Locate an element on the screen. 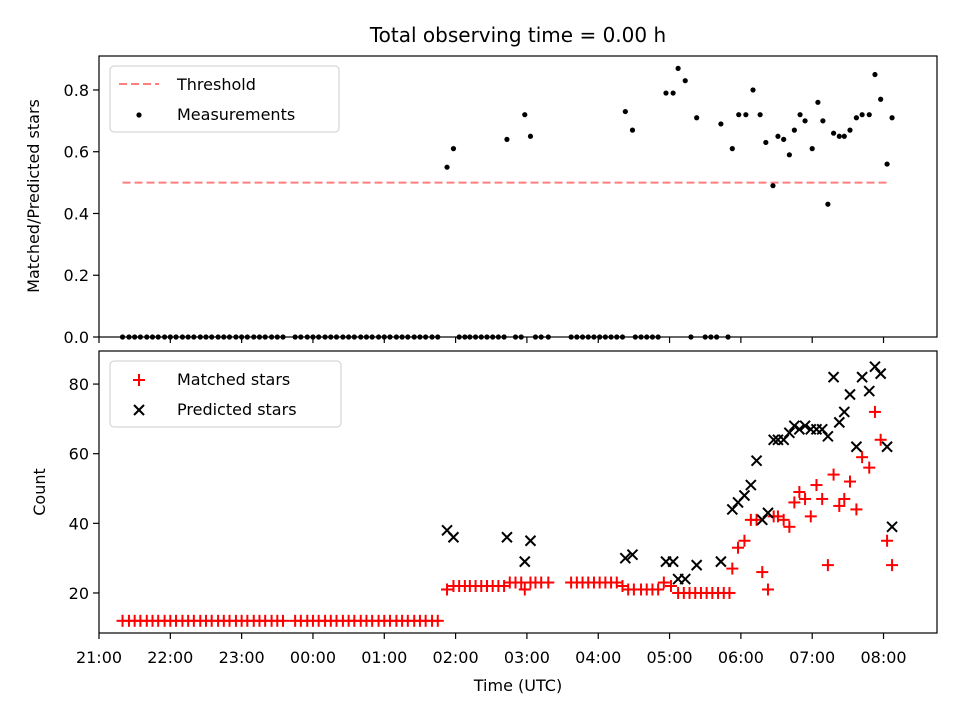 The width and height of the screenshot is (960, 720). bottom-xlabel: Time (UTC) is located at coordinates (517, 685).